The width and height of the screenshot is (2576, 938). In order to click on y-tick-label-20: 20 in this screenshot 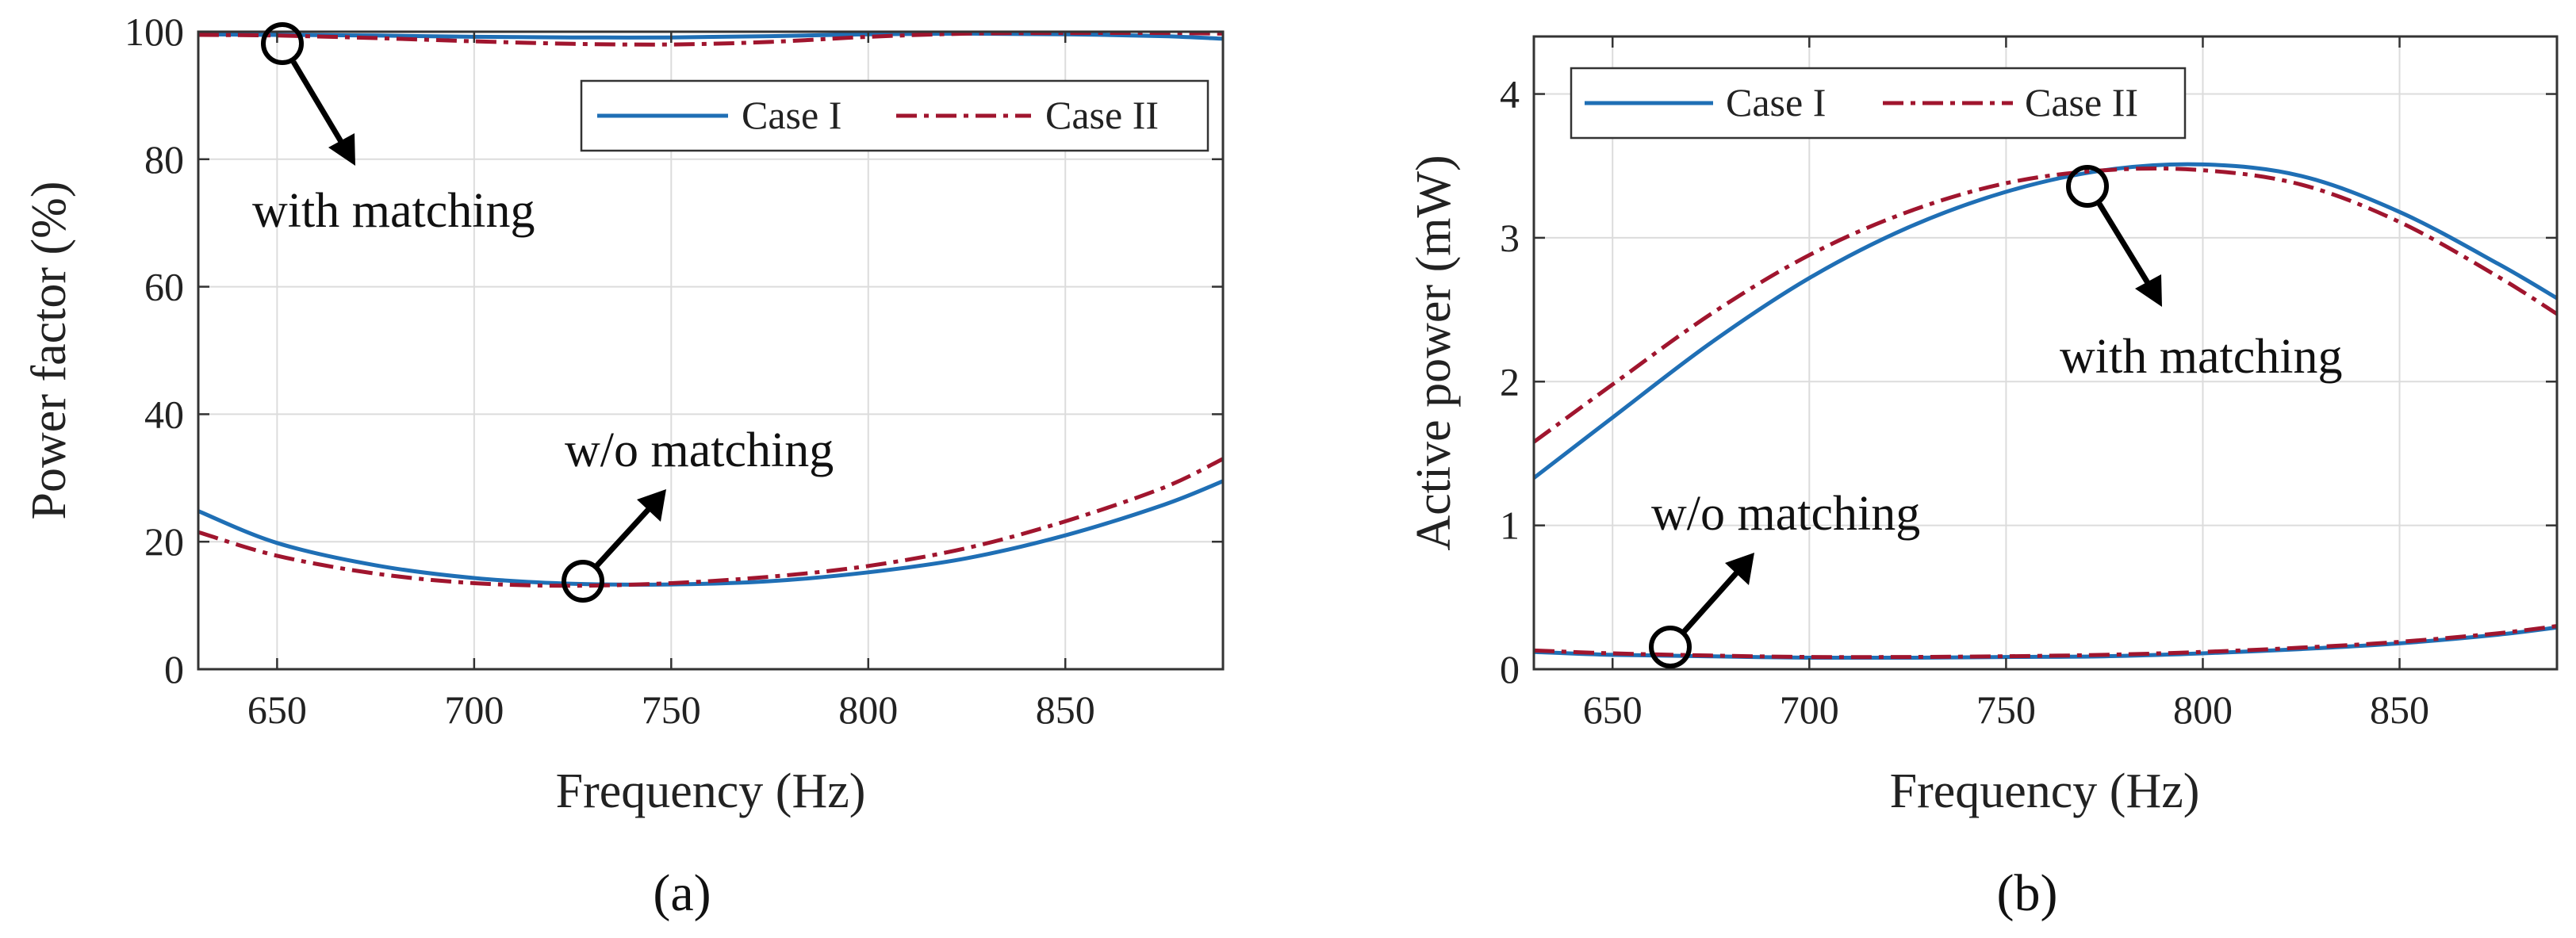, I will do `click(164, 541)`.